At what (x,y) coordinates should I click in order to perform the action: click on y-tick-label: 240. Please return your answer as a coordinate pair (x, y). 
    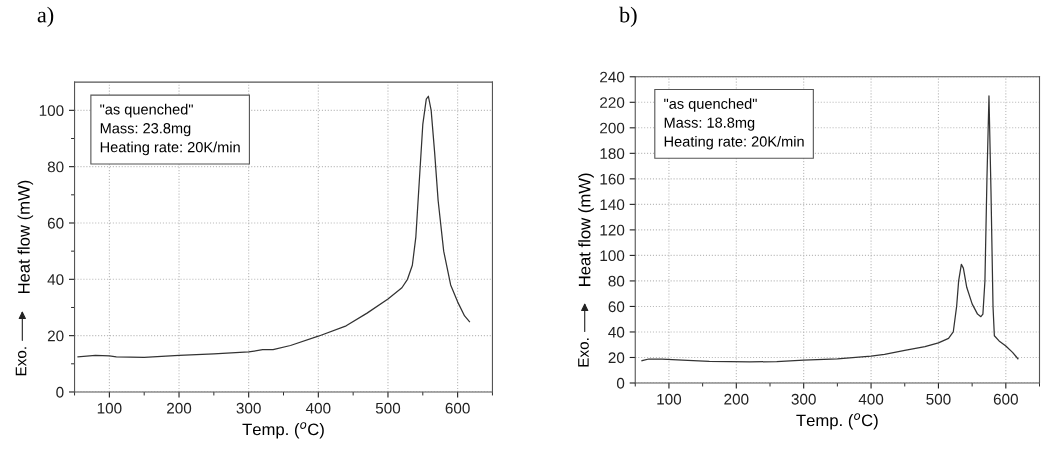
    Looking at the image, I should click on (612, 77).